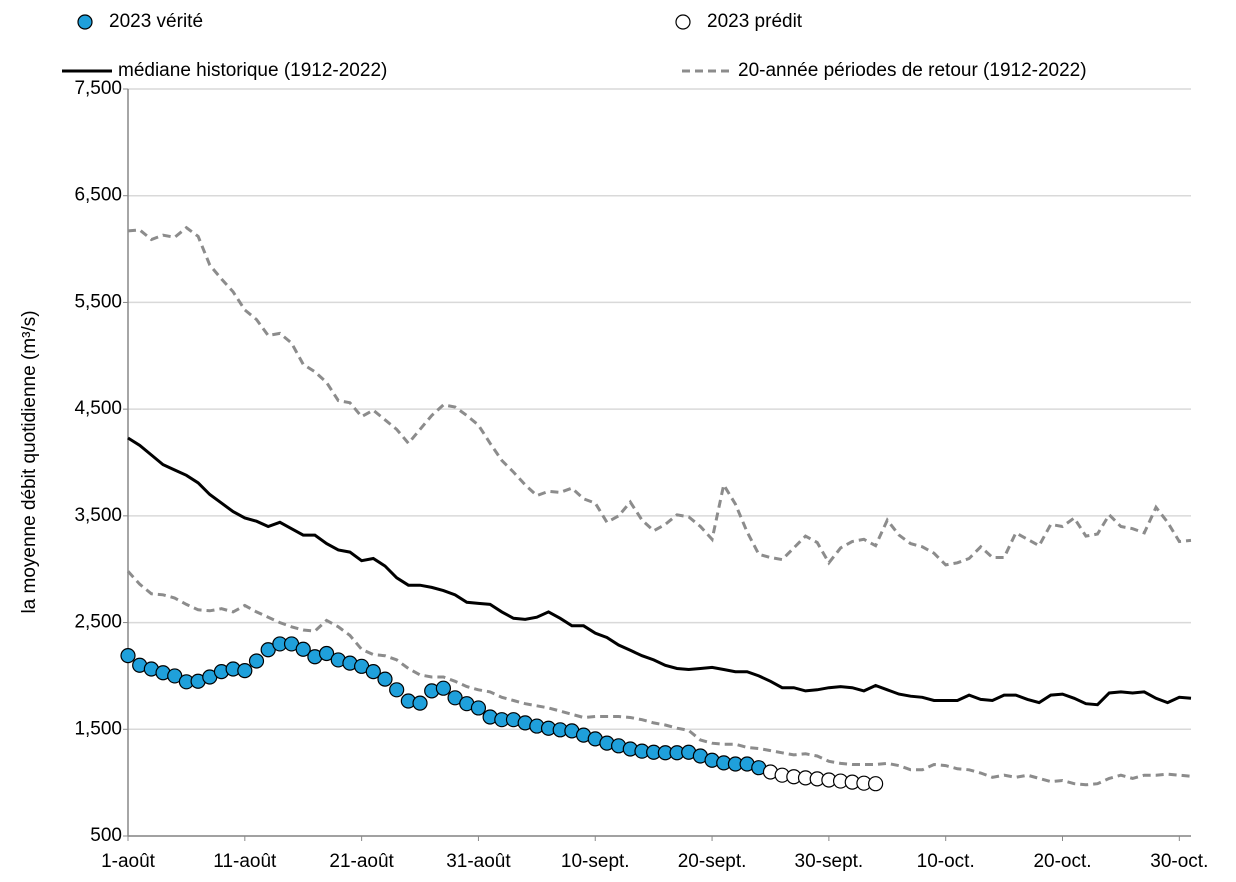  I want to click on legend-label: 2023 prédit, so click(755, 21).